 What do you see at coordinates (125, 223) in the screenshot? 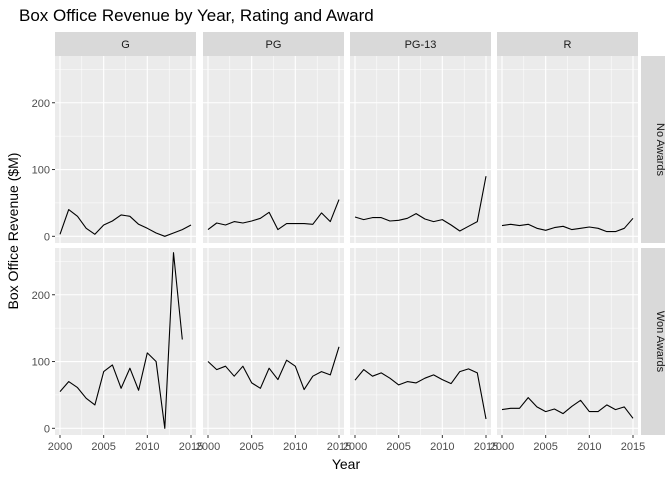
I see `series-line-G-no-awards` at bounding box center [125, 223].